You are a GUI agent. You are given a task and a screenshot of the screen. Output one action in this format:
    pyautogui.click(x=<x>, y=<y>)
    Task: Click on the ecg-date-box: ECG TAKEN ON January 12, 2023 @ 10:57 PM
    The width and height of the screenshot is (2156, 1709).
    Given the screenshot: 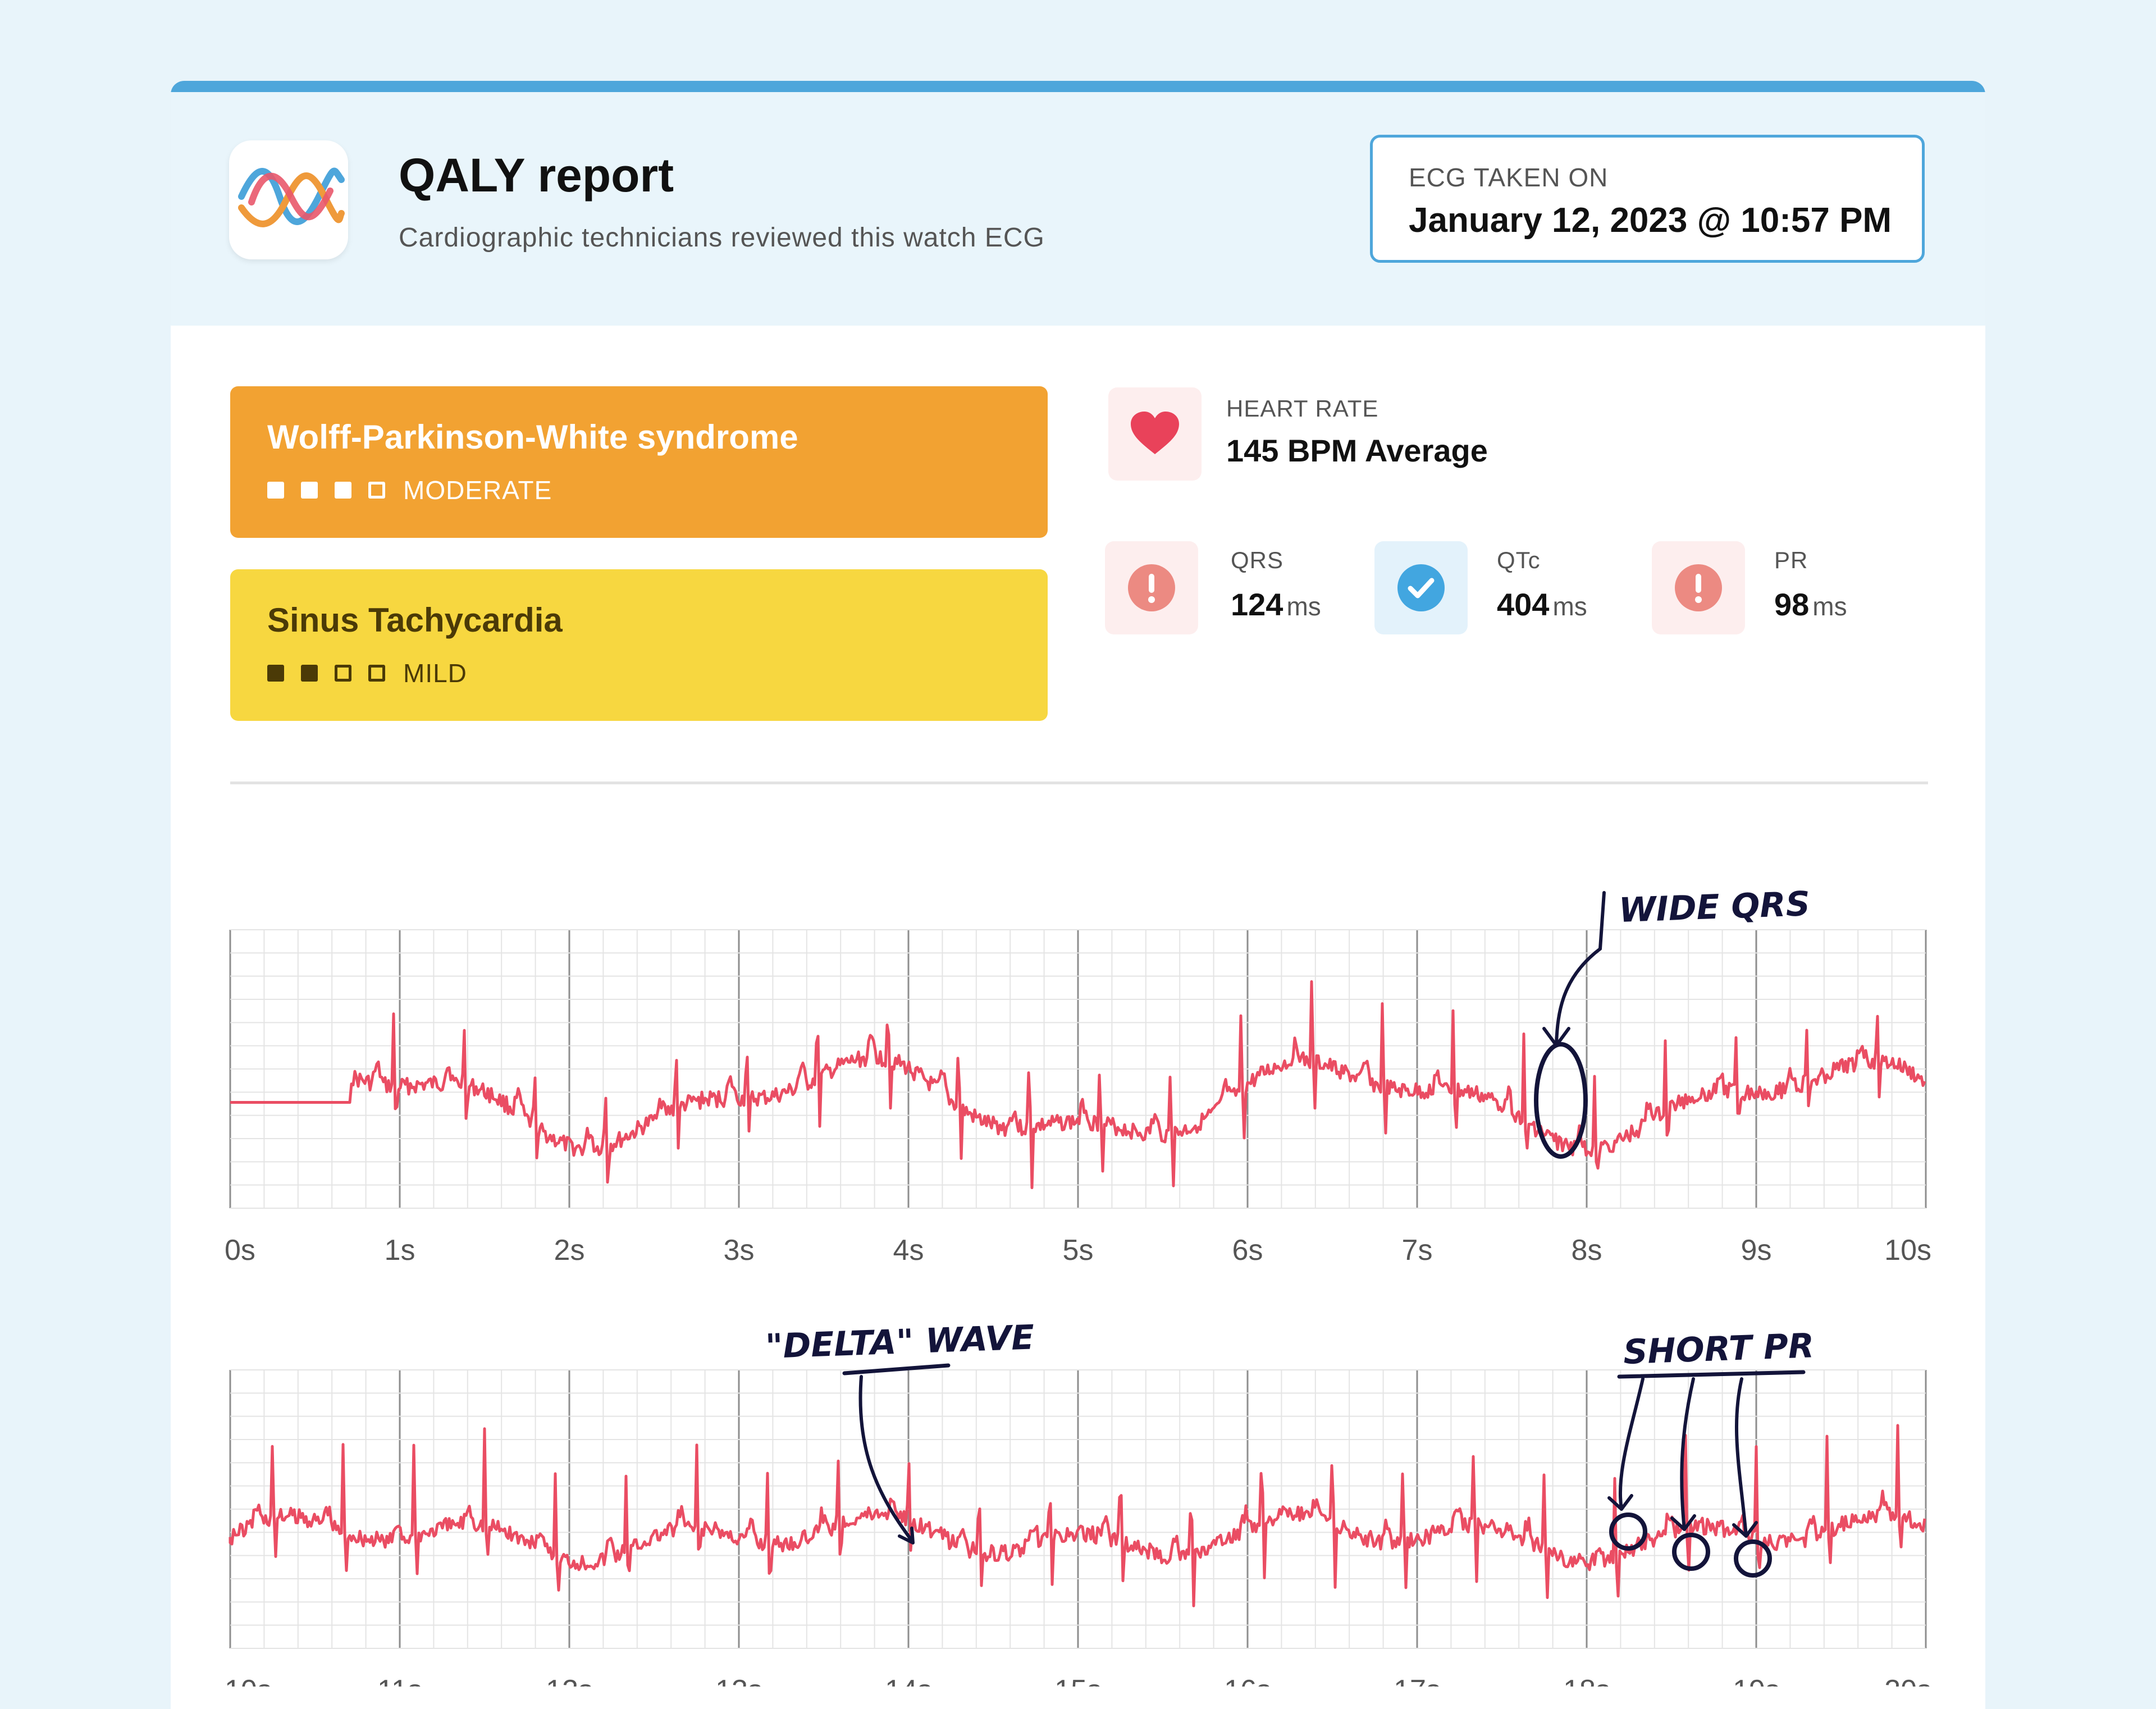 What is the action you would take?
    pyautogui.click(x=1647, y=199)
    